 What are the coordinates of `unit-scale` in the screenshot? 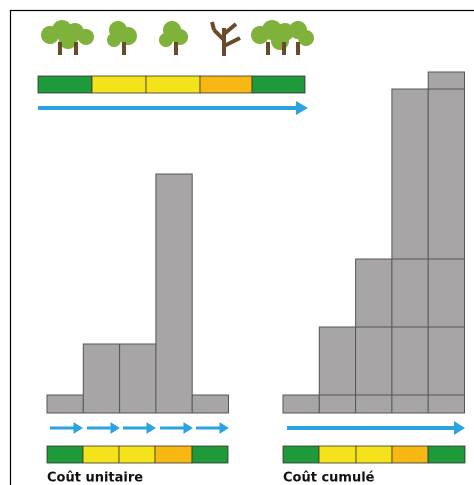 It's located at (137, 454).